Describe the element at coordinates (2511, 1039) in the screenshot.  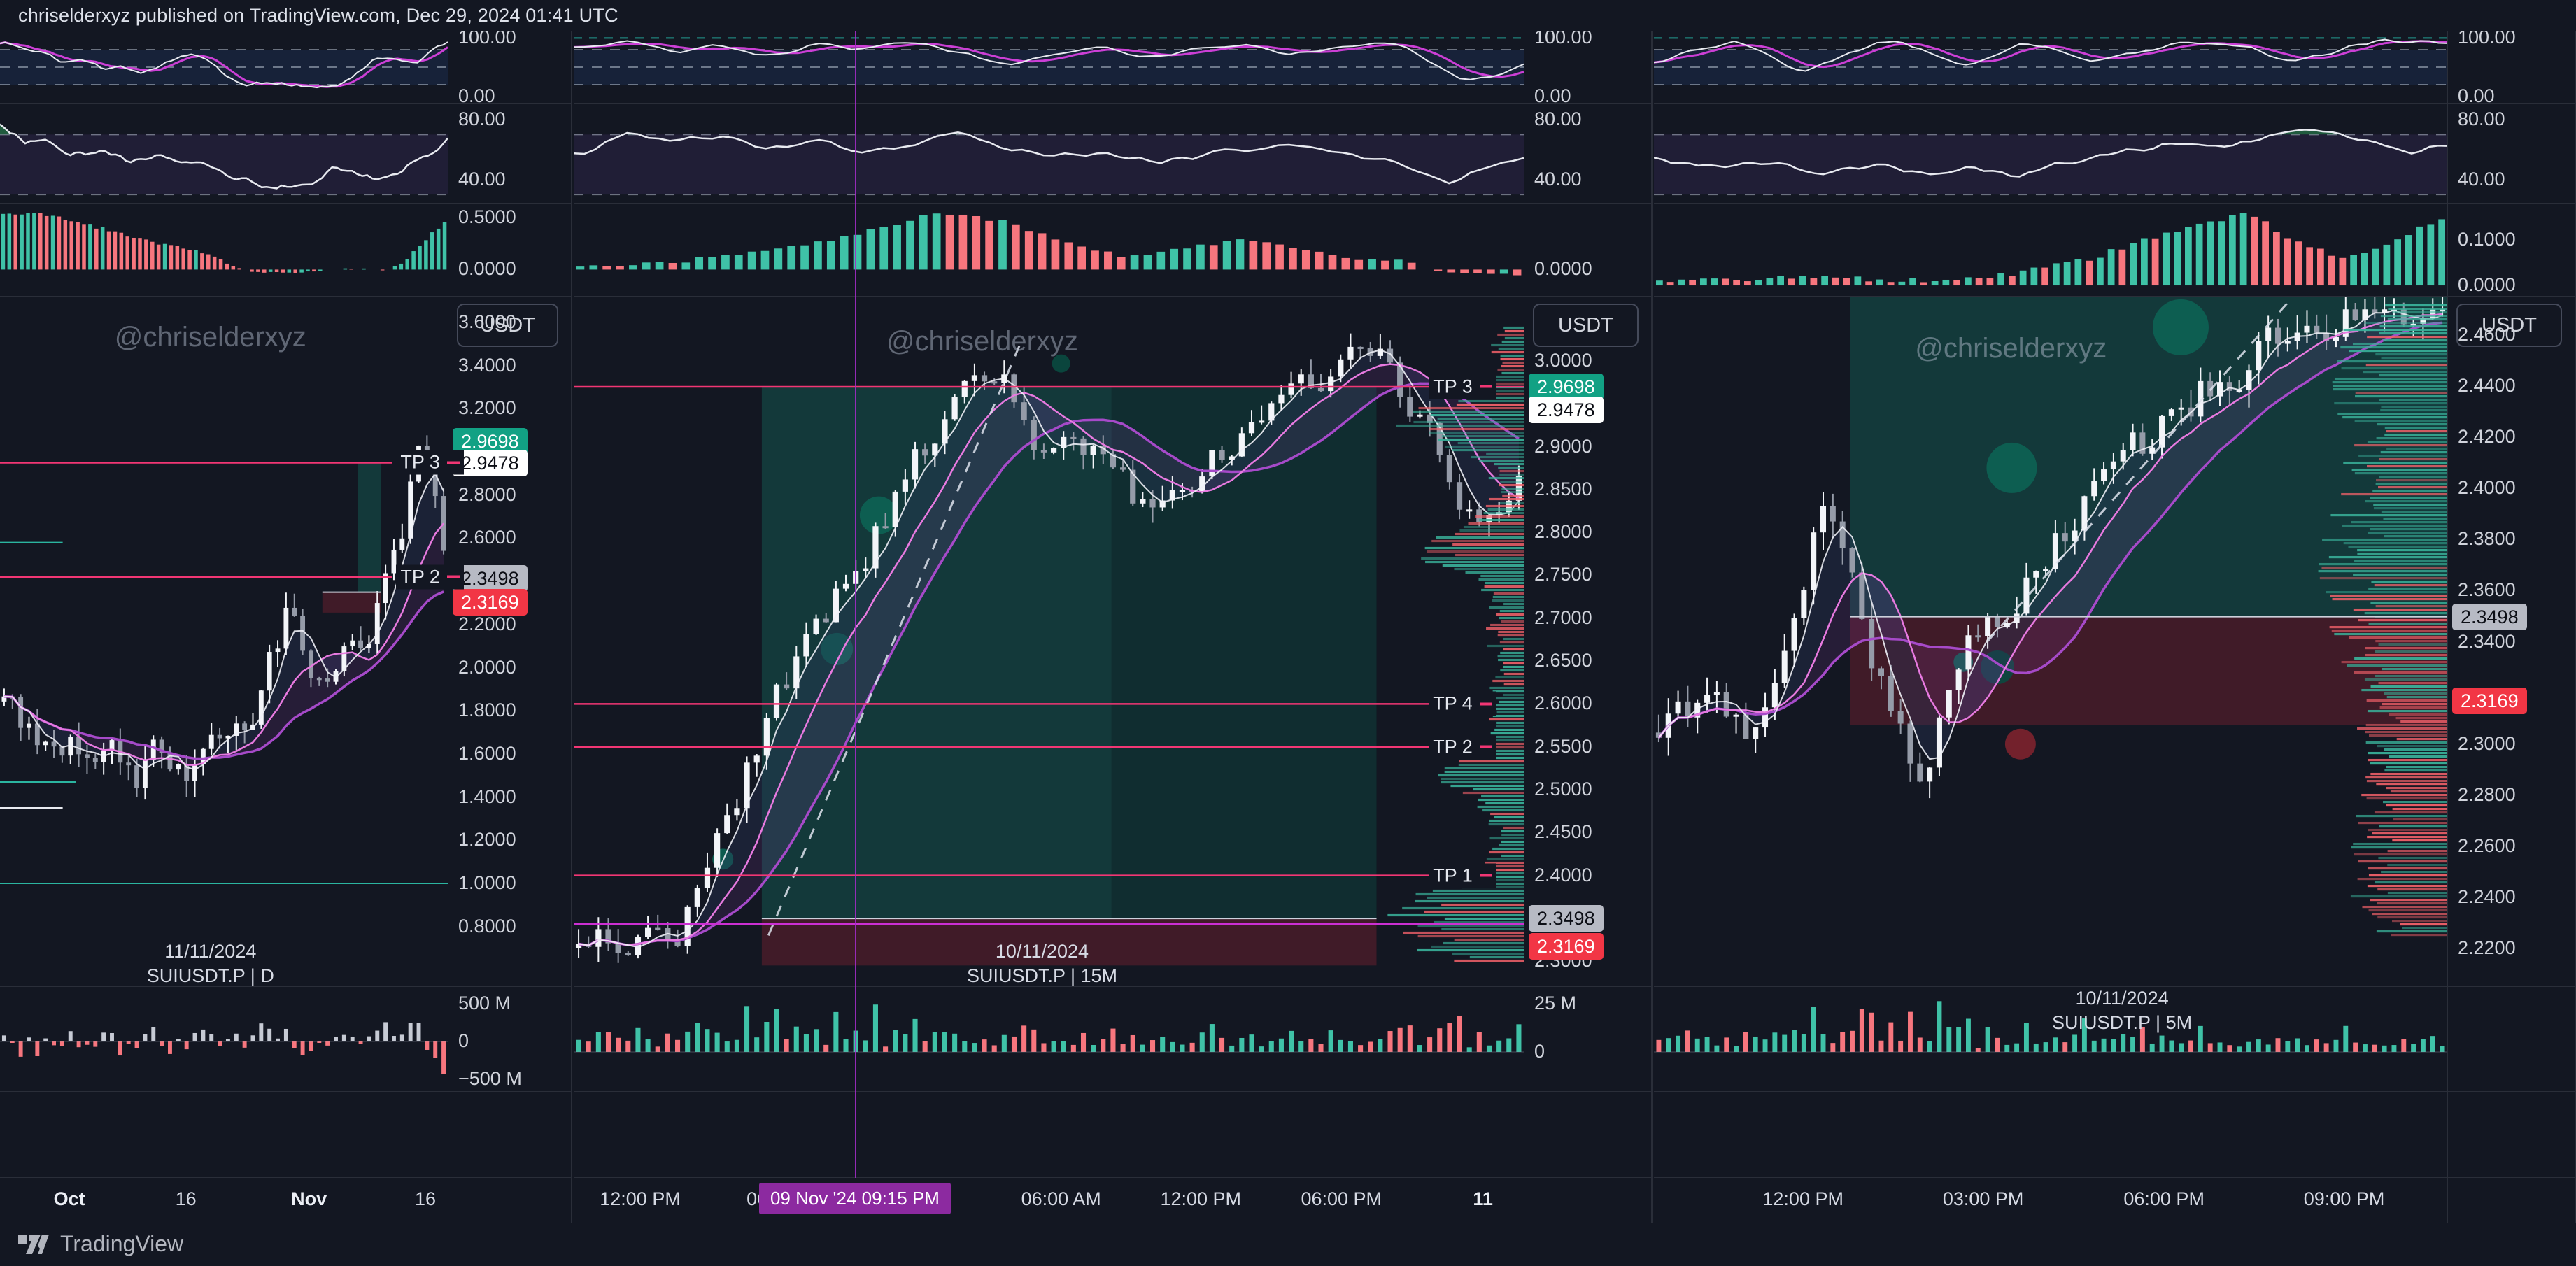
I see `scale-volume` at that location.